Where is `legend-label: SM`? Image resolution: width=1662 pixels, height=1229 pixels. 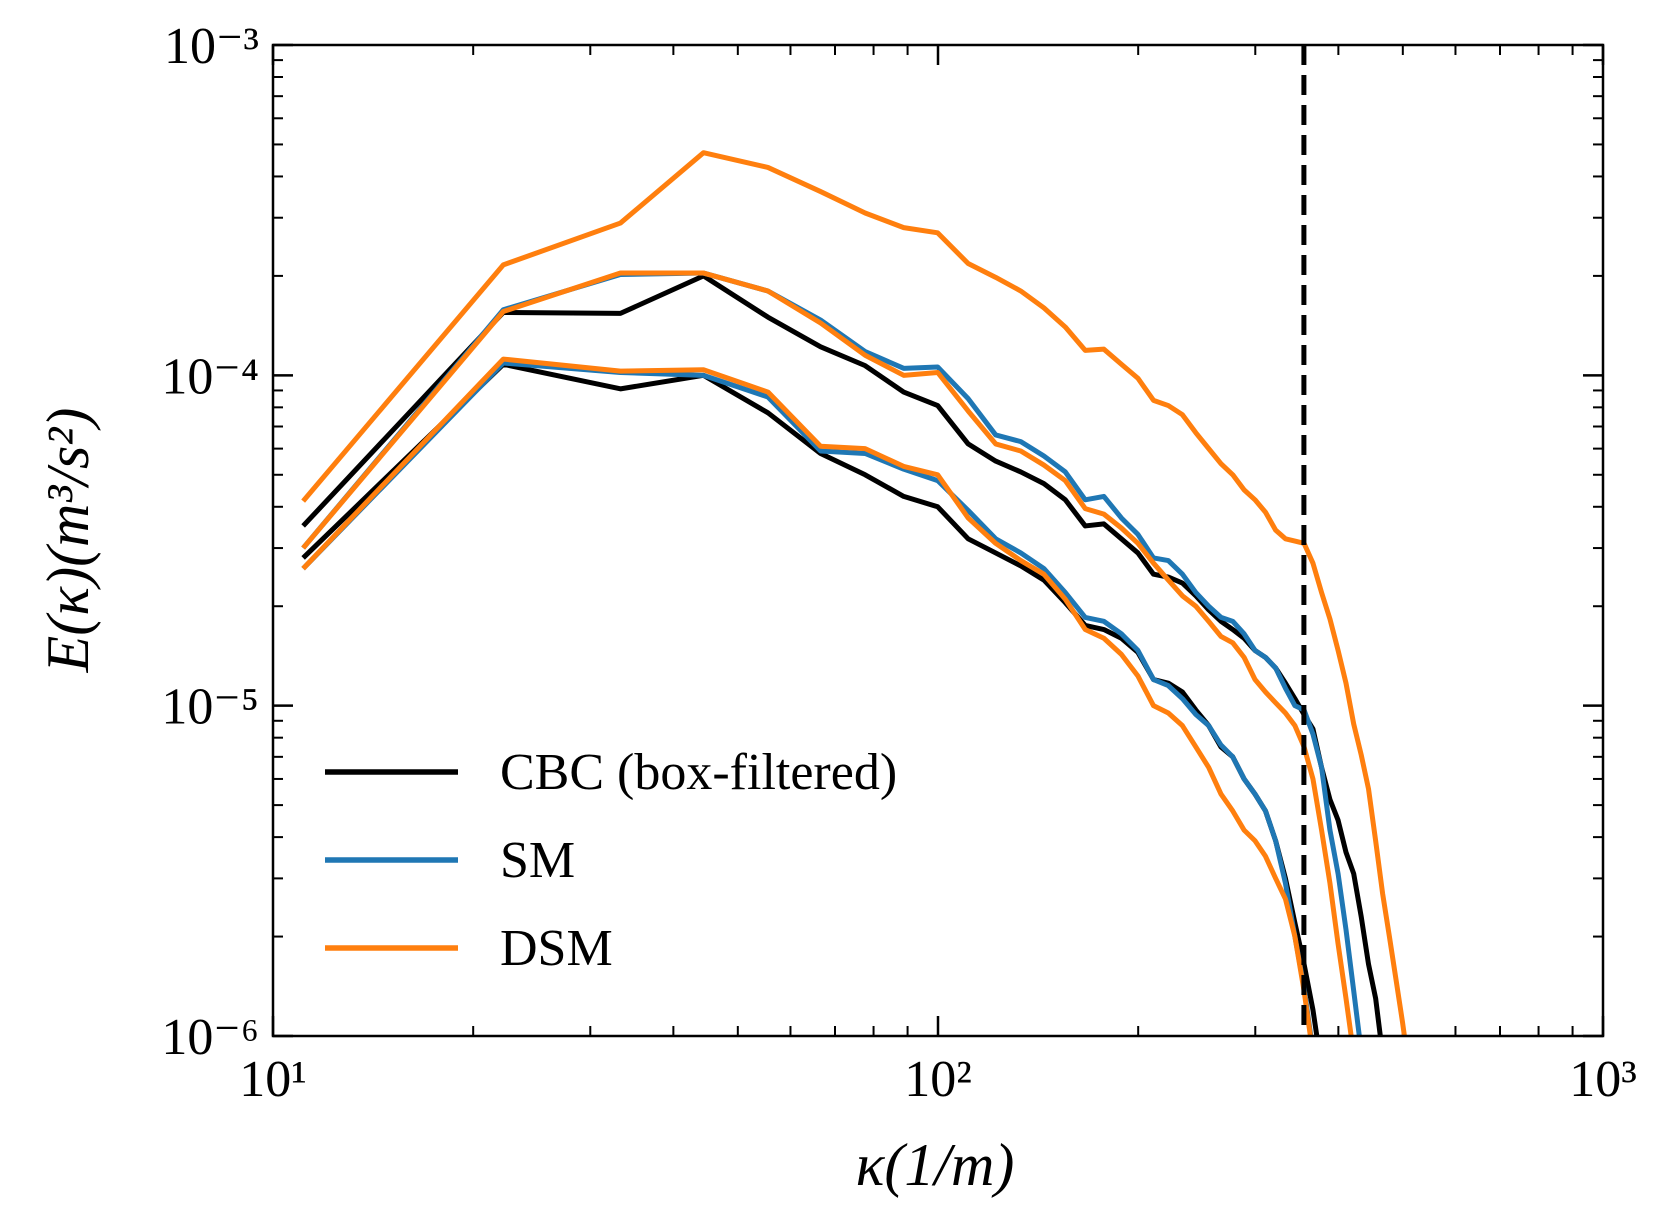 legend-label: SM is located at coordinates (537, 860).